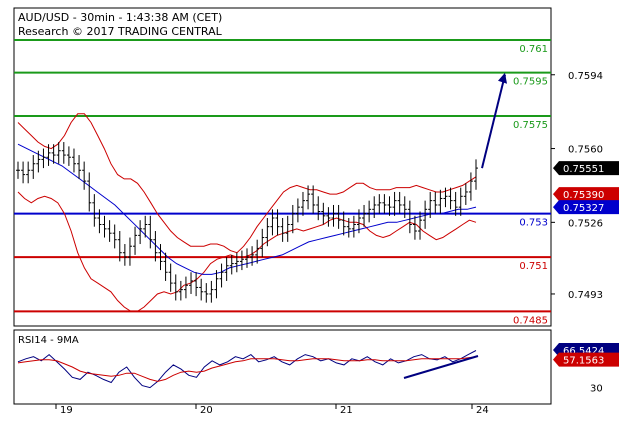 The height and width of the screenshot is (424, 620). Describe the element at coordinates (530, 125) in the screenshot. I see `level-label: 0.7575` at that location.